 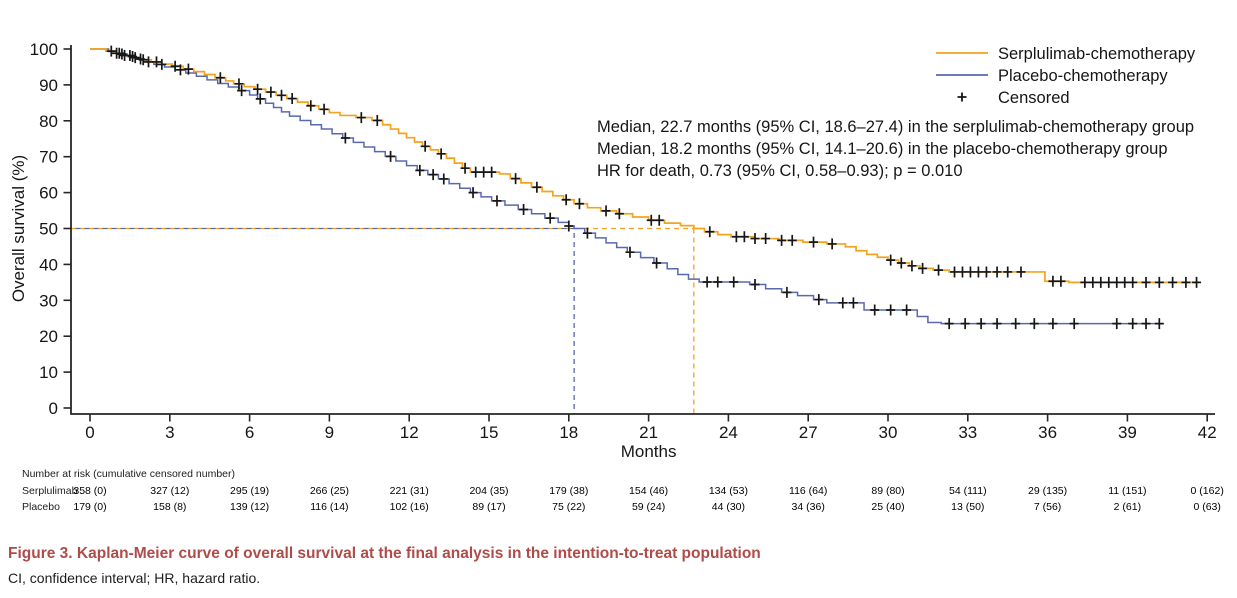 What do you see at coordinates (808, 491) in the screenshot?
I see `risk-cell: 116 (64)` at bounding box center [808, 491].